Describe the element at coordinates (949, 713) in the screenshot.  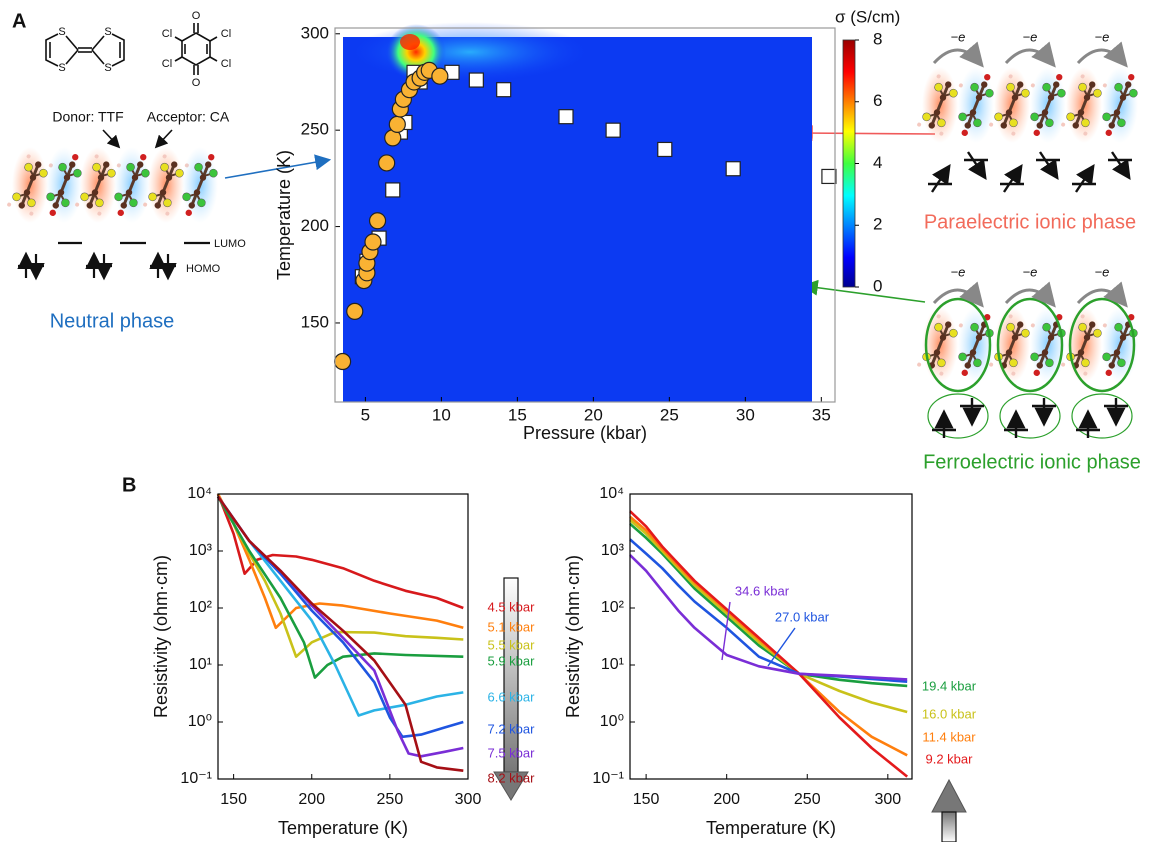
I see `series-label: 16.0 kbar` at that location.